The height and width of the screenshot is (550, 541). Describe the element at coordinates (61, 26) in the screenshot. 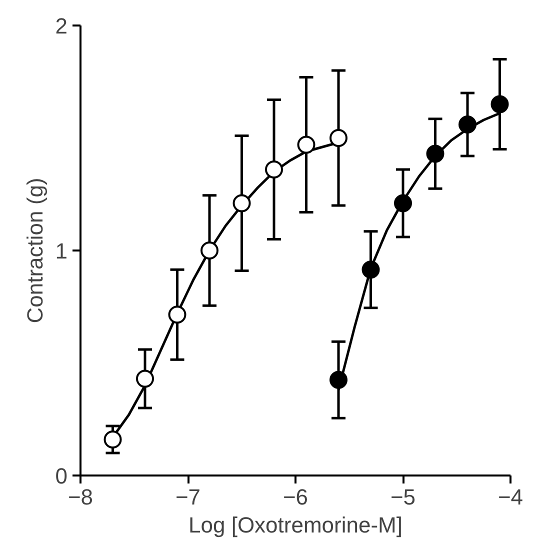

I see `y-tick-label: 2` at that location.